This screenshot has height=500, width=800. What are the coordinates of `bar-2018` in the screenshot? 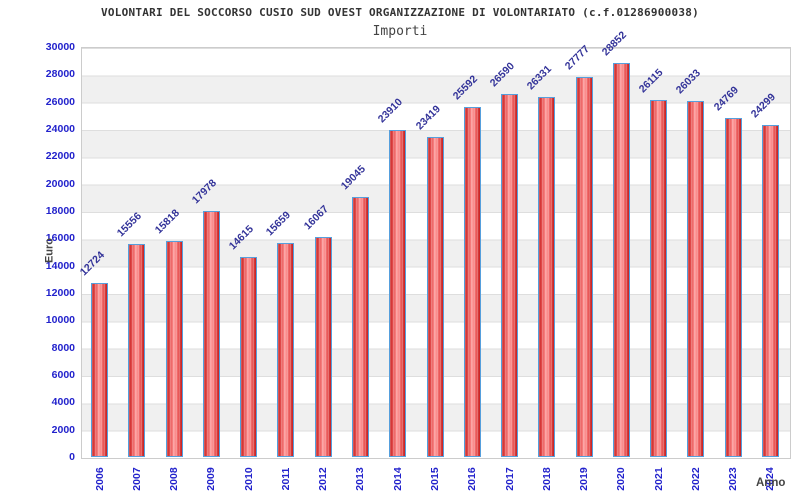 It's located at (547, 277).